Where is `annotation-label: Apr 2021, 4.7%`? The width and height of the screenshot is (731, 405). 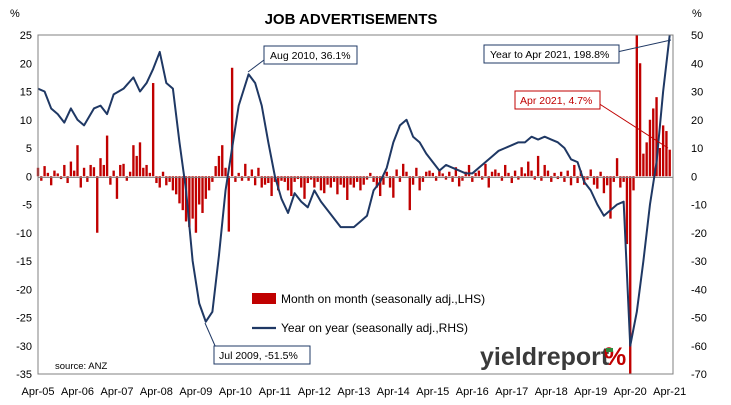
annotation-label: Apr 2021, 4.7% is located at coordinates (556, 101).